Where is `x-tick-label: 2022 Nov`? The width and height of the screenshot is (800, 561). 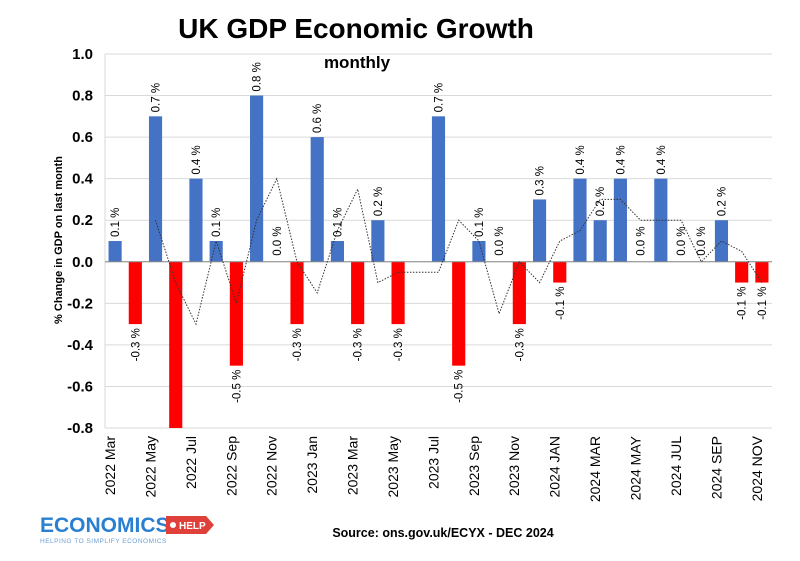 x-tick-label: 2022 Nov is located at coordinates (272, 466).